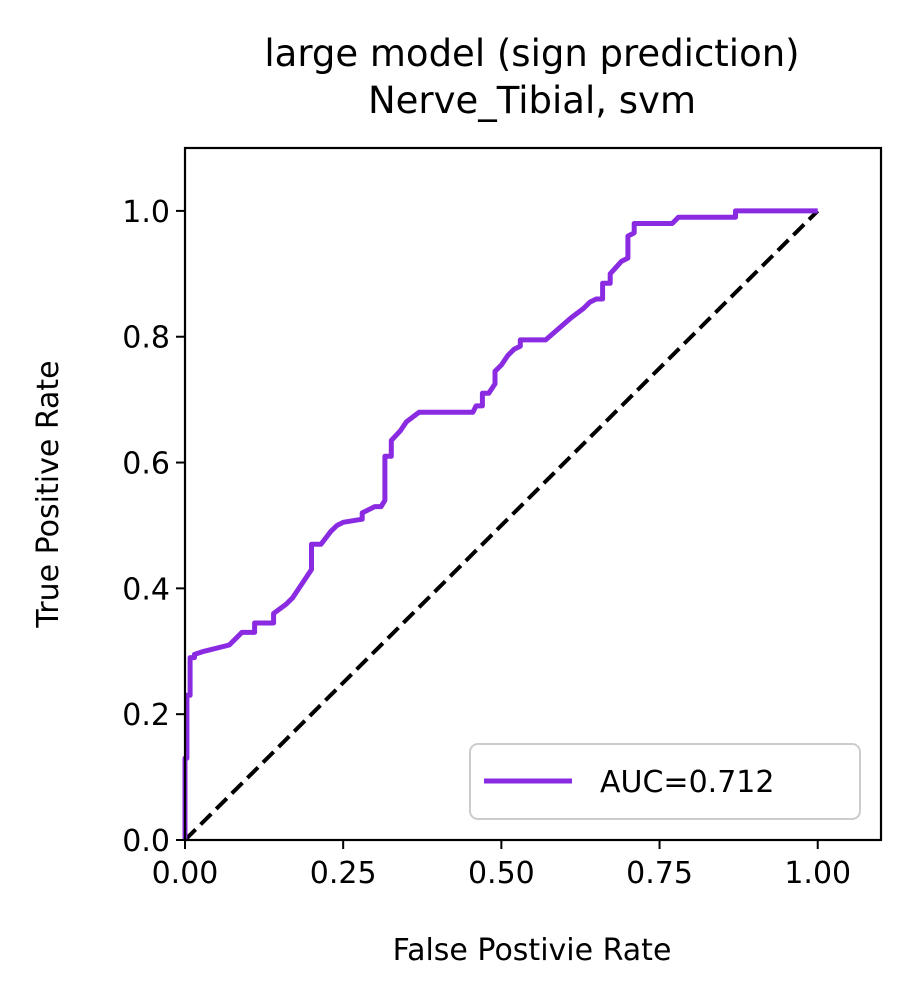  Describe the element at coordinates (146, 212) in the screenshot. I see `y-tick-label: 1.0` at that location.